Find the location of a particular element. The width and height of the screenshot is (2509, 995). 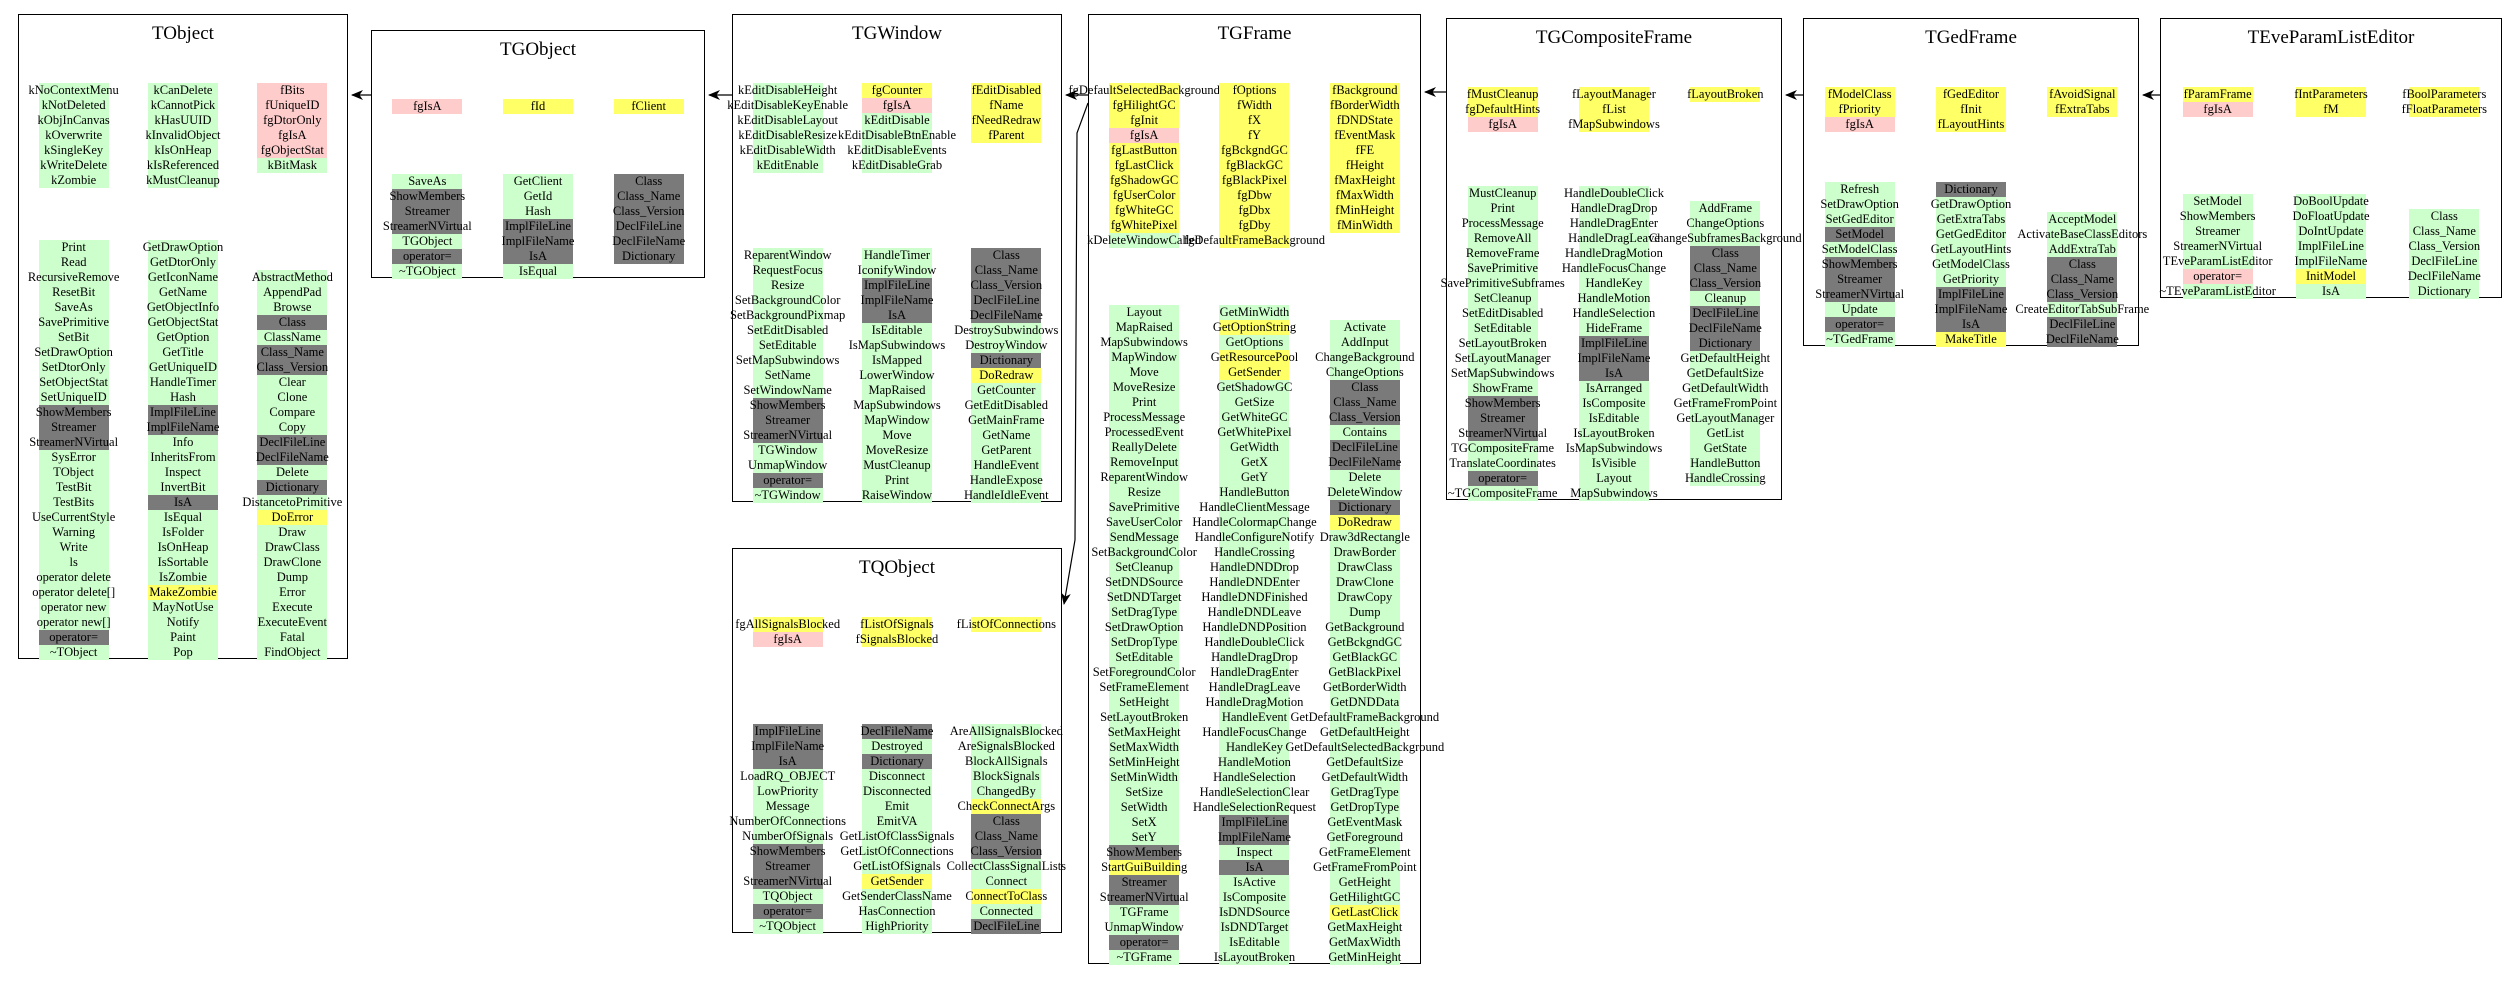

member-item: CreateEditorTabSubFrame is located at coordinates (2082, 309).